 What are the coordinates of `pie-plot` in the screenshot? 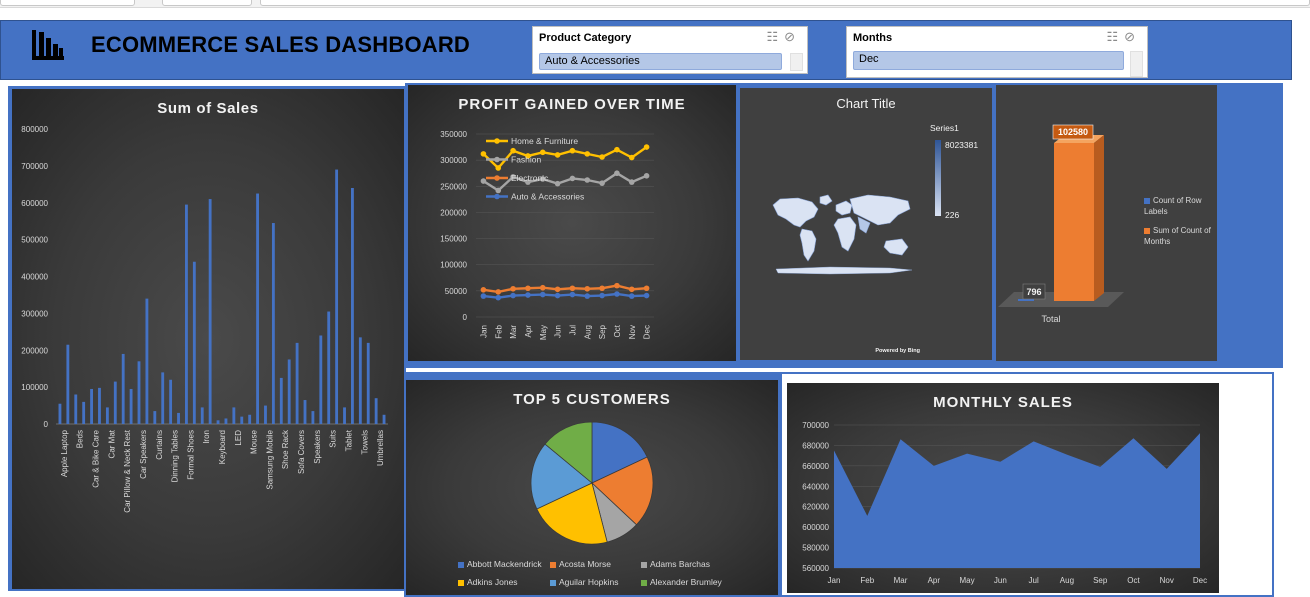 It's located at (592, 483).